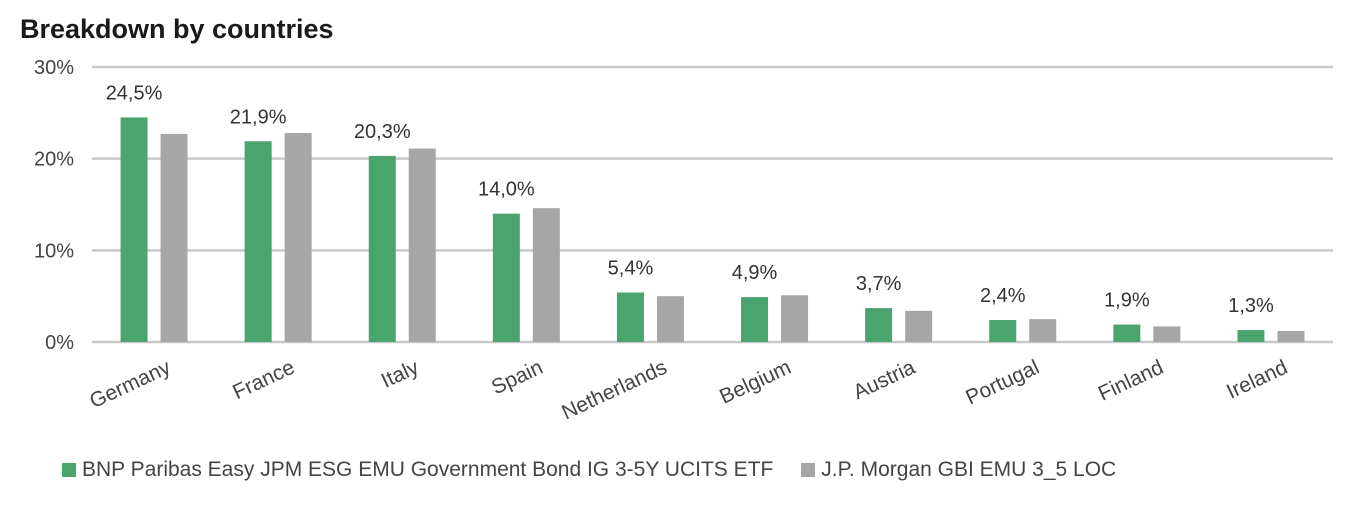 The height and width of the screenshot is (520, 1356). I want to click on x-tick-label: Ireland, so click(1257, 380).